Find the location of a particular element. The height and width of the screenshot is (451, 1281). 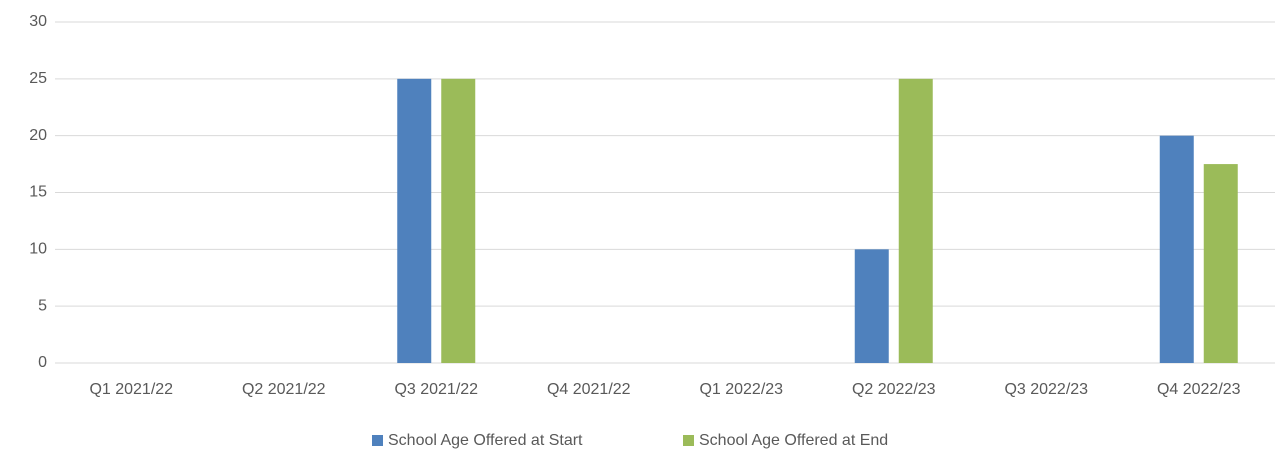

y-tick-label: 30 is located at coordinates (38, 21).